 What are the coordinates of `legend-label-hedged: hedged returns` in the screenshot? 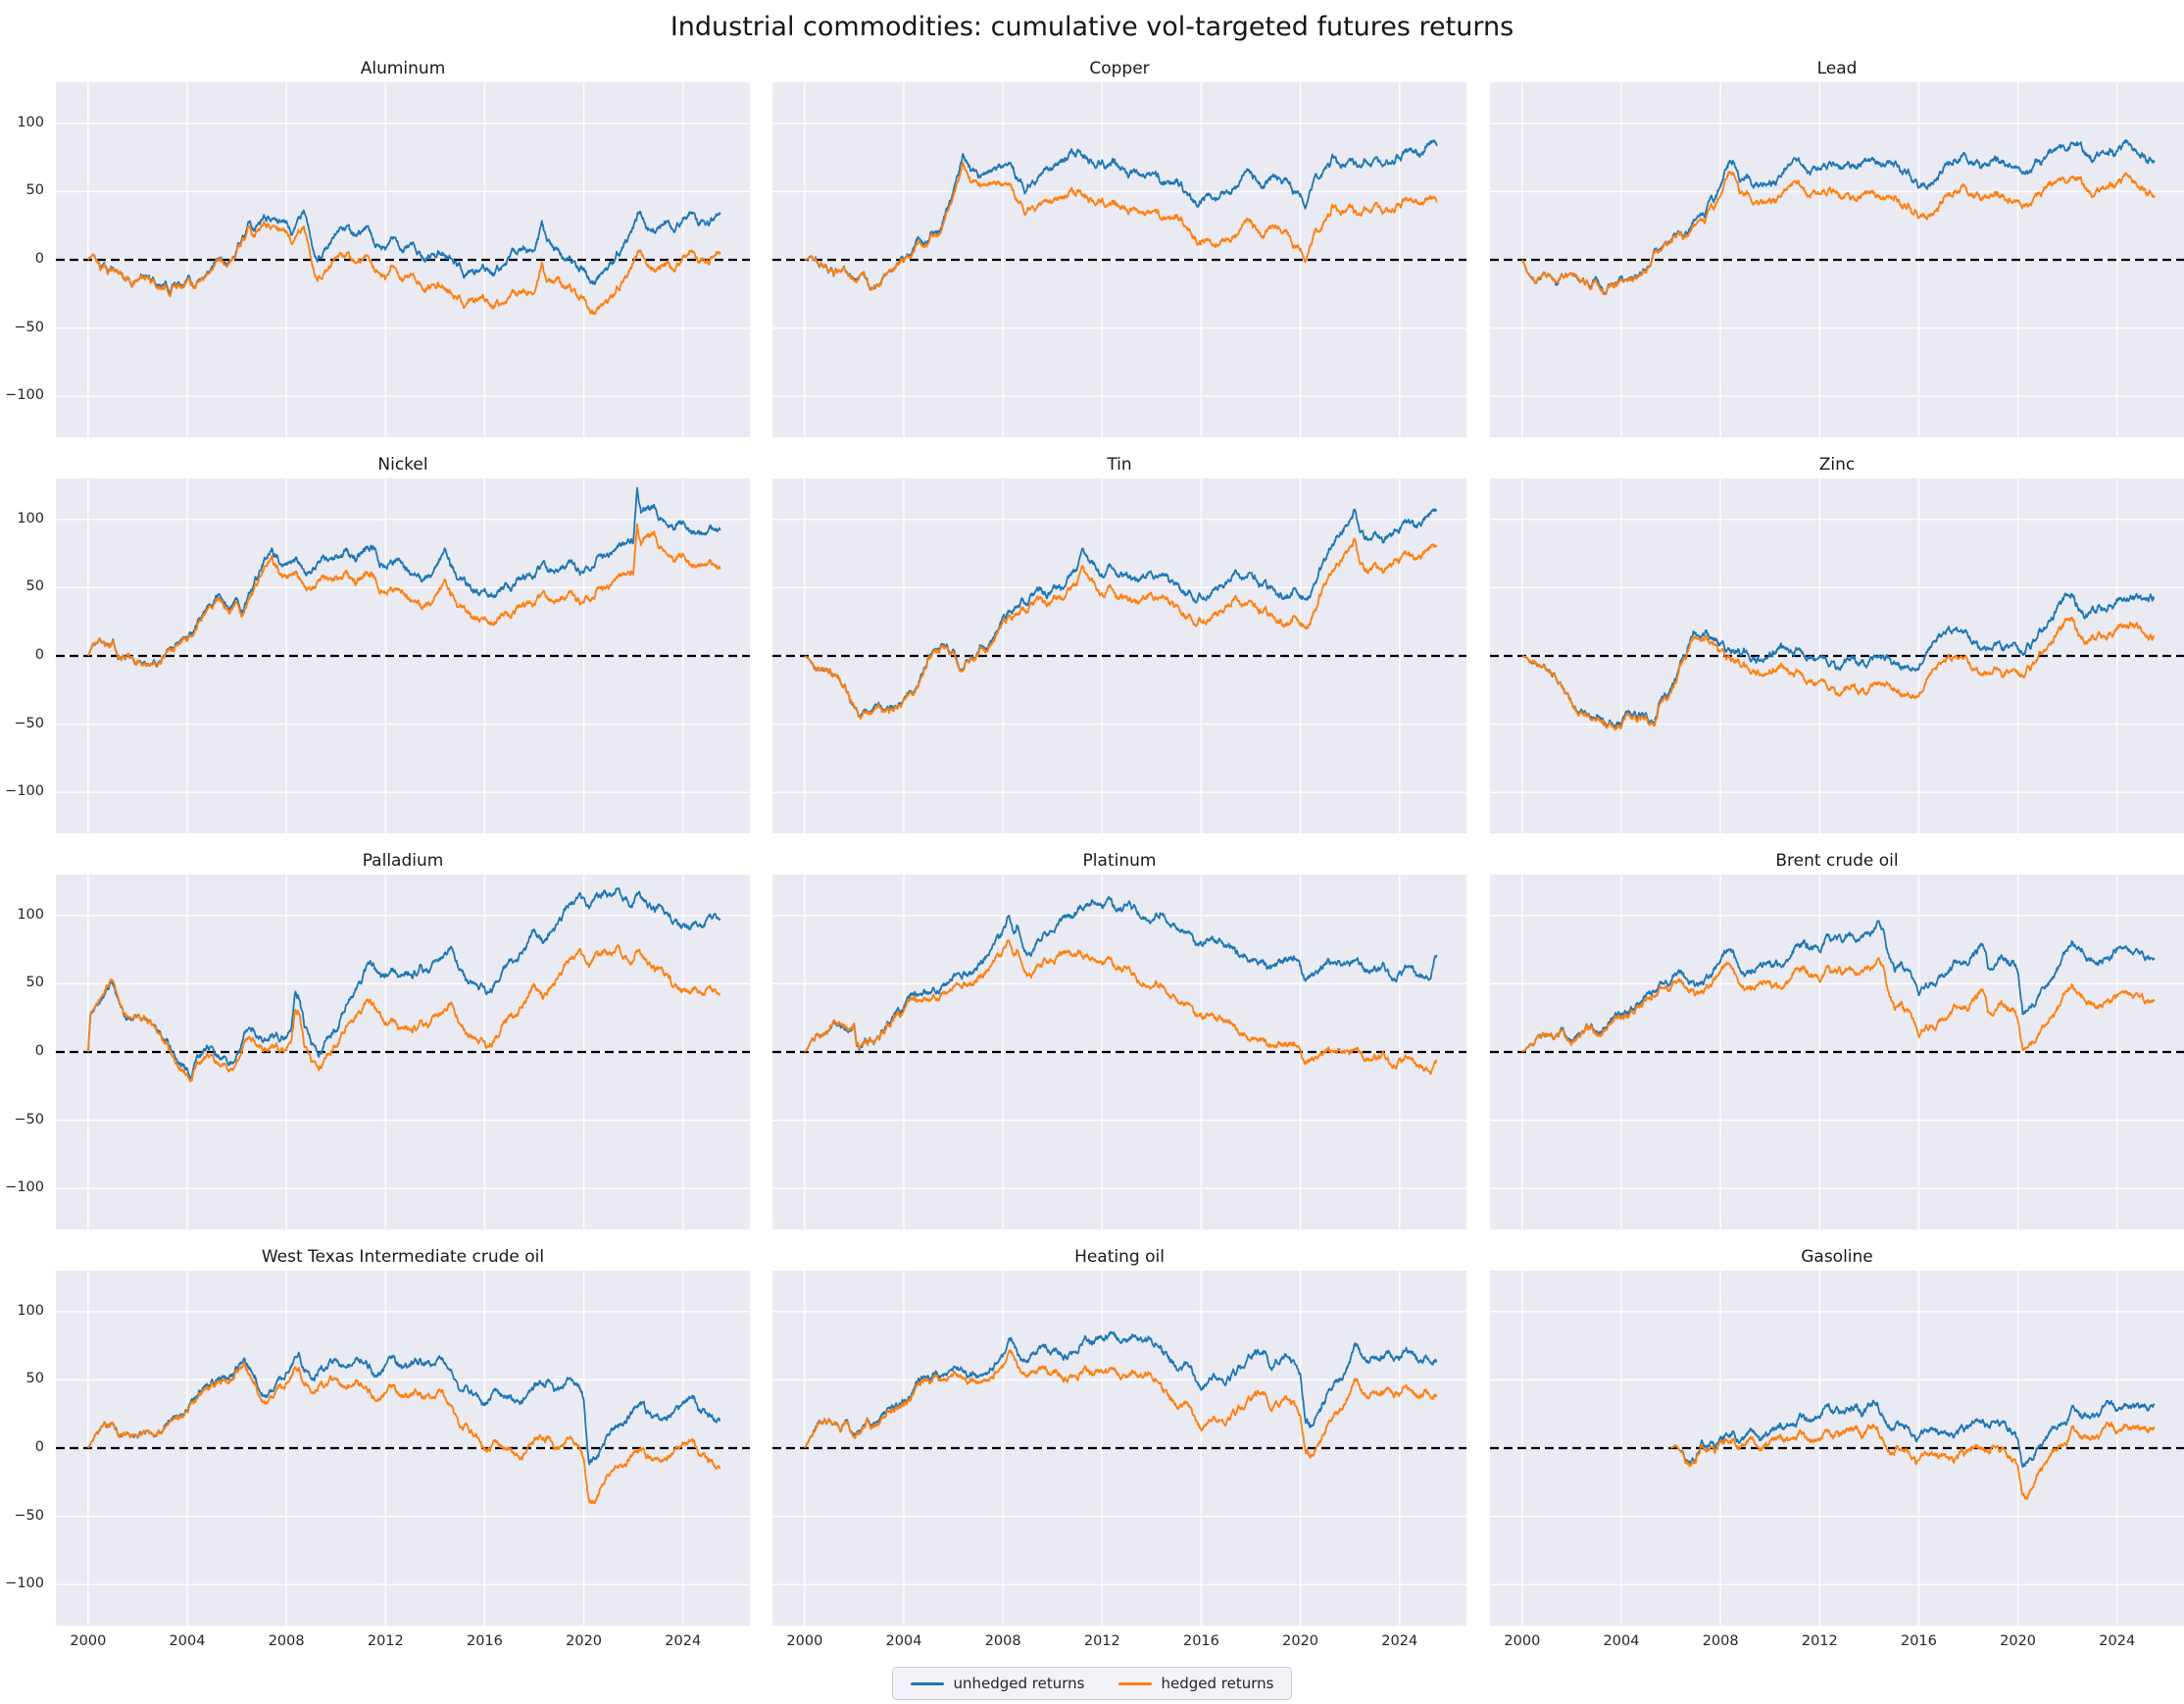 It's located at (1217, 1683).